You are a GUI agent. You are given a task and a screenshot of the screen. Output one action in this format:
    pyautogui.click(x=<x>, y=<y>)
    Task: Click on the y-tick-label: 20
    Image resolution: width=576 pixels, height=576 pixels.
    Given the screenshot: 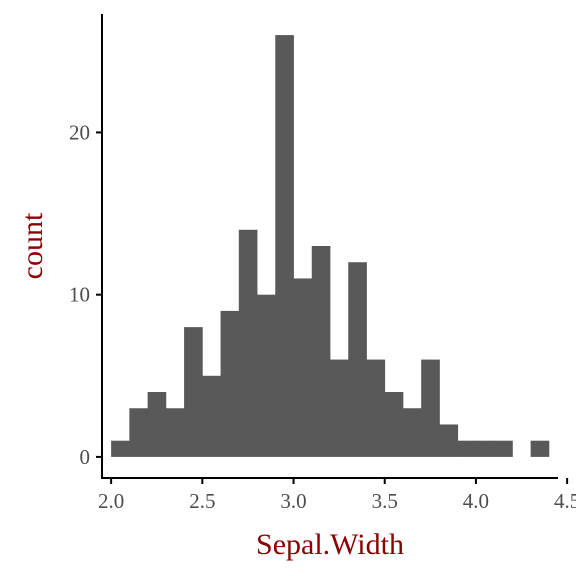 What is the action you would take?
    pyautogui.click(x=79, y=132)
    